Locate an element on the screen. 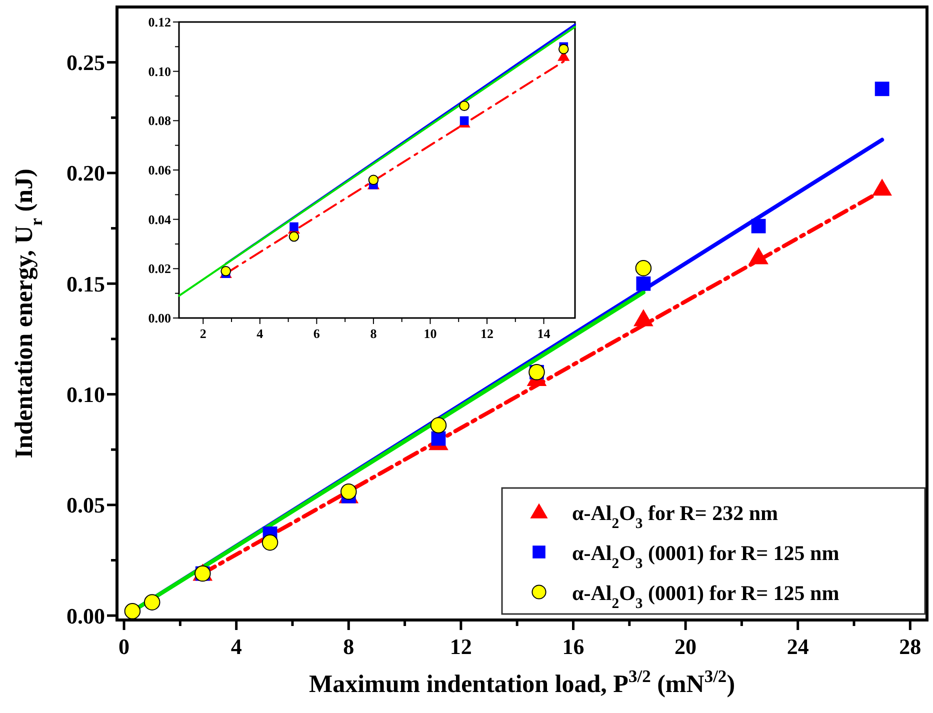  x-tick-label: 20 is located at coordinates (685, 646).